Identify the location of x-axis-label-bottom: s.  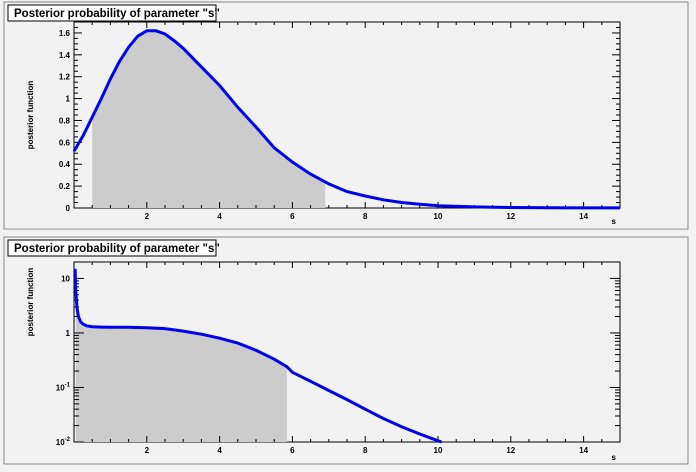
(614, 457).